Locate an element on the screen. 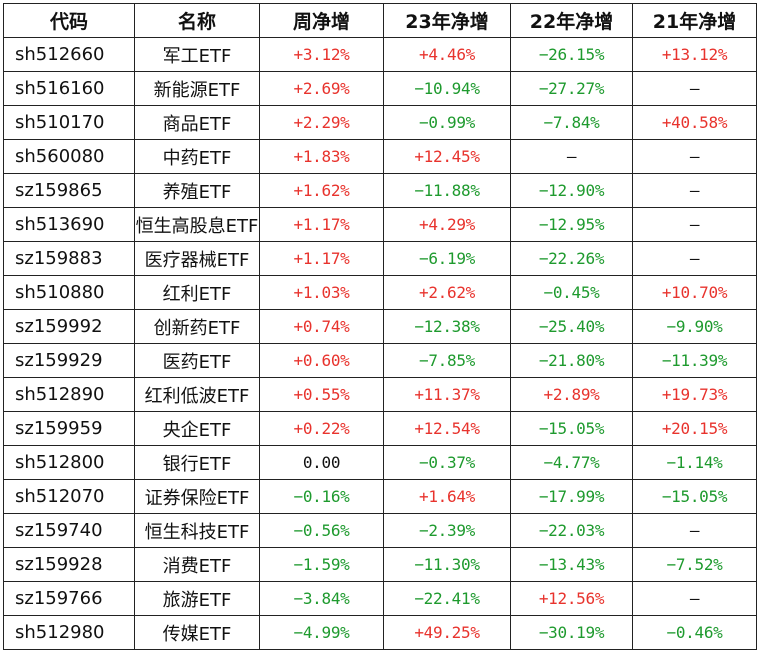 The width and height of the screenshot is (758, 655). cell-2023-change: −2.39% is located at coordinates (447, 530).